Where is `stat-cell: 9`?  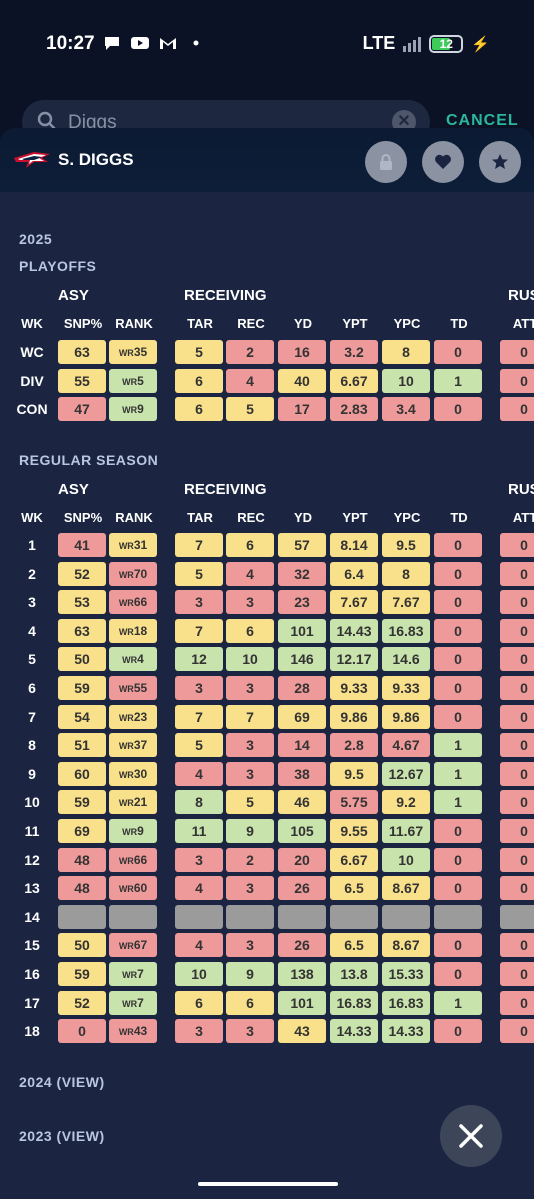
stat-cell: 9 is located at coordinates (250, 974).